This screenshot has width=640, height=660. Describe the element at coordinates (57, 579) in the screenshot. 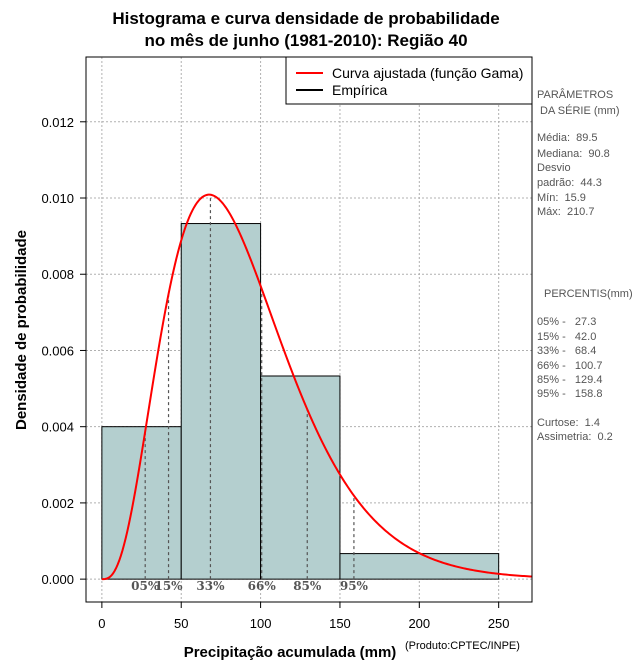

I see `y-tick-label: 0.000` at that location.